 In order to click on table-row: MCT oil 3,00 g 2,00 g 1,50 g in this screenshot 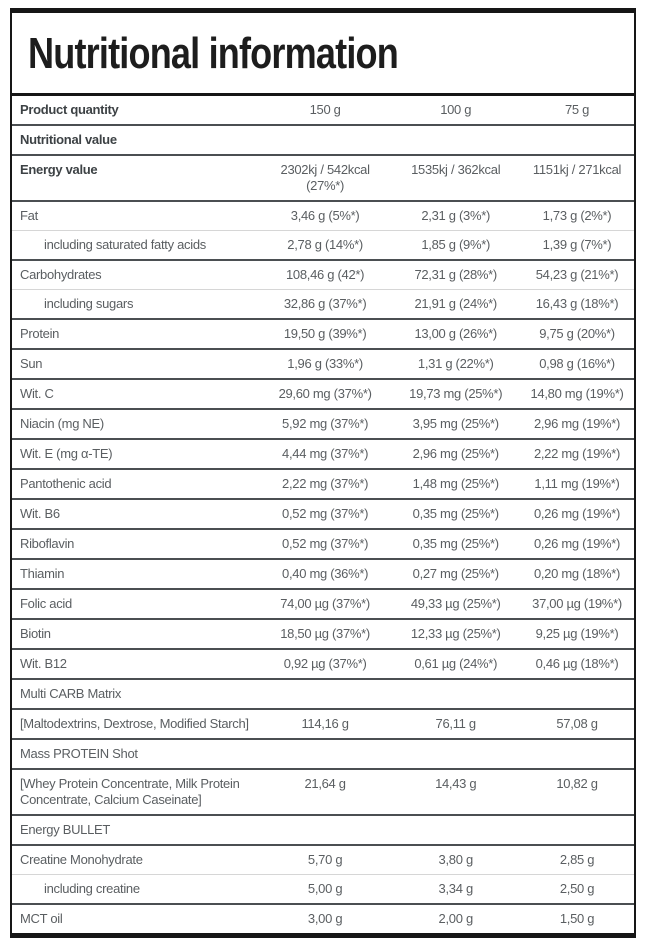, I will do `click(323, 918)`.